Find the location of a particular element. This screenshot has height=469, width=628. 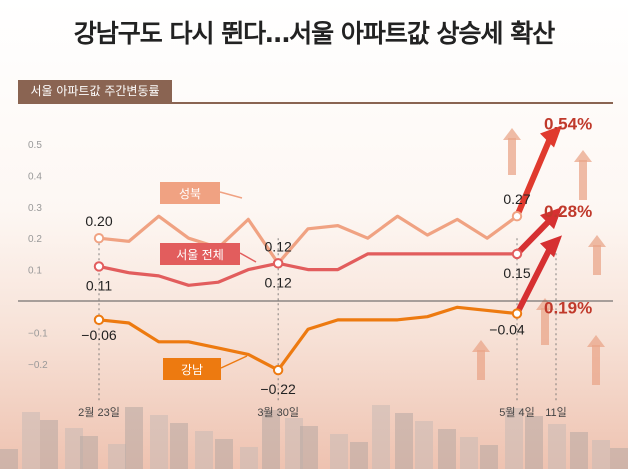

y-tick-label: 0.5 is located at coordinates (35, 145).